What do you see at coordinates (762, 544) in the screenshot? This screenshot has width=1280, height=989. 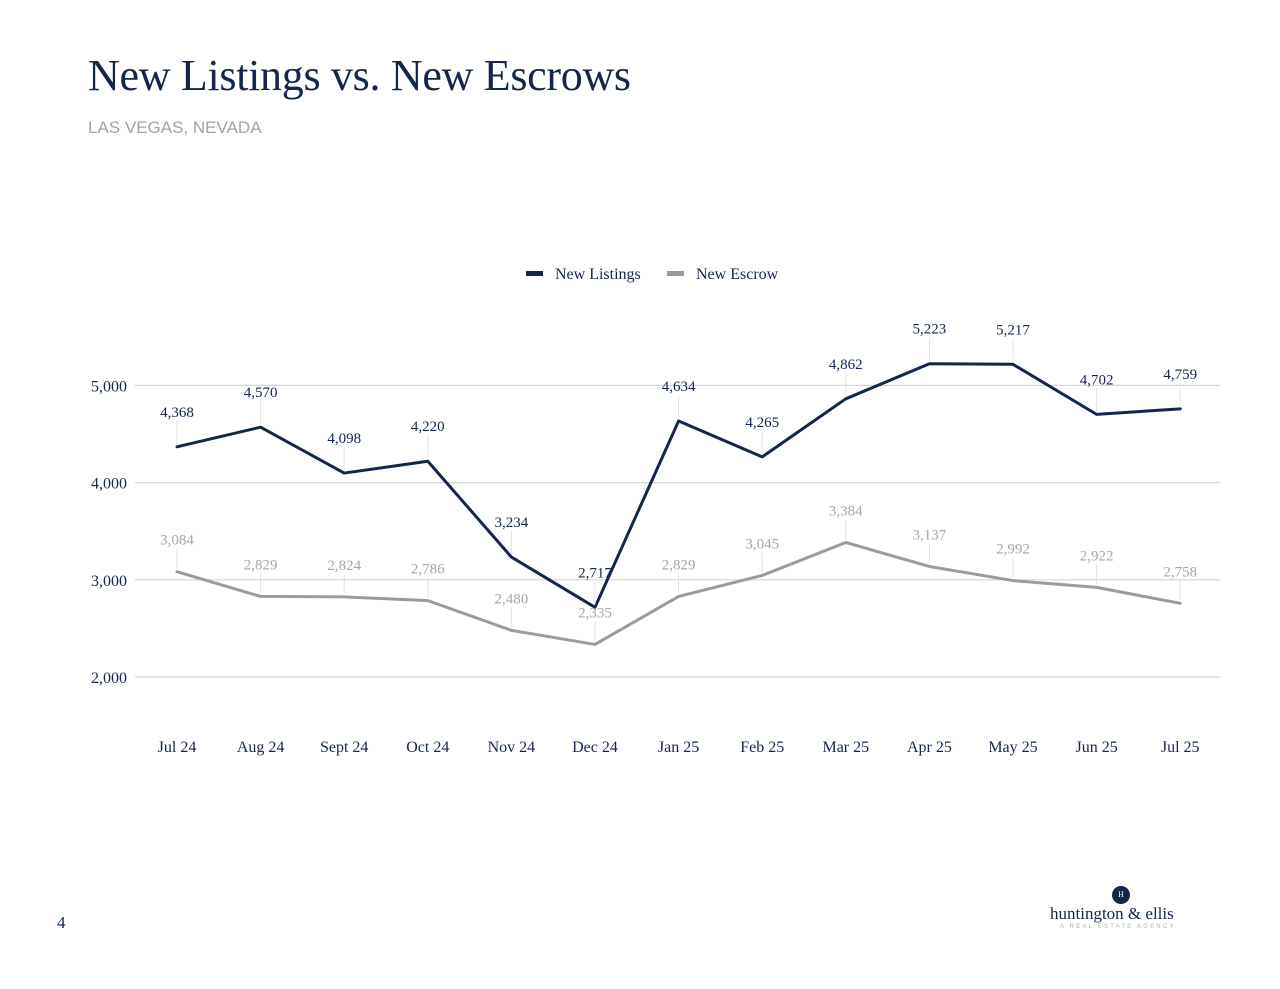 I see `data-label: 3,045` at bounding box center [762, 544].